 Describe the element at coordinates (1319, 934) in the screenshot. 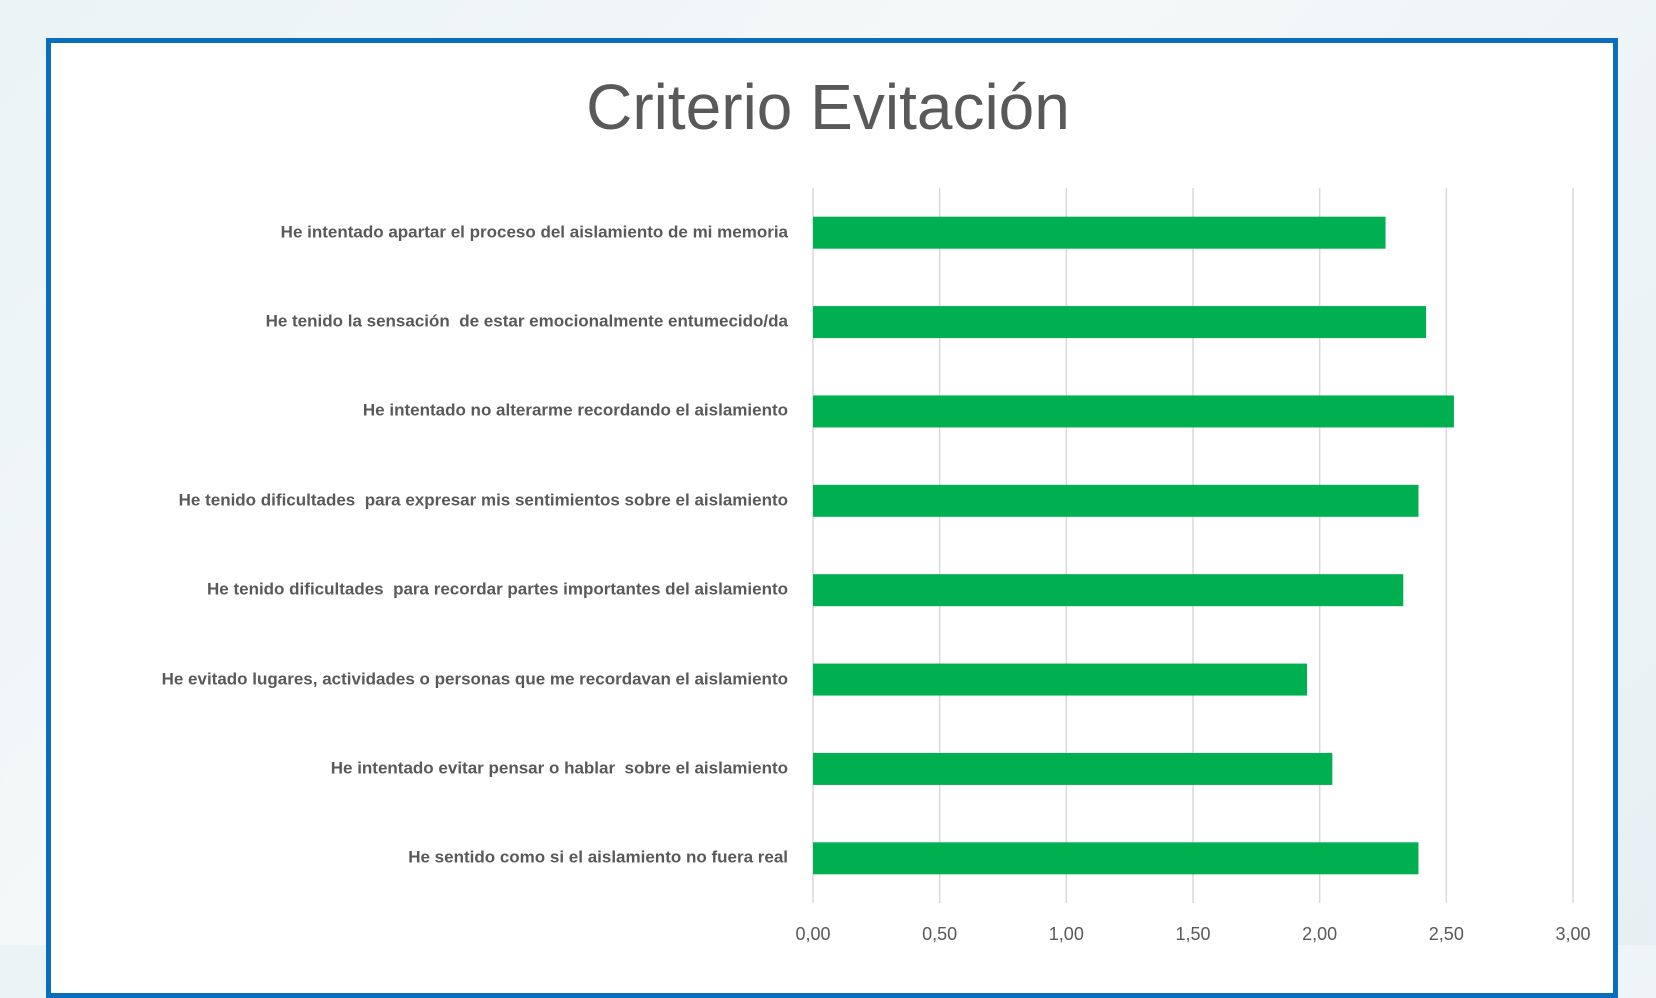

I see `x-tick-label: 2,00` at that location.